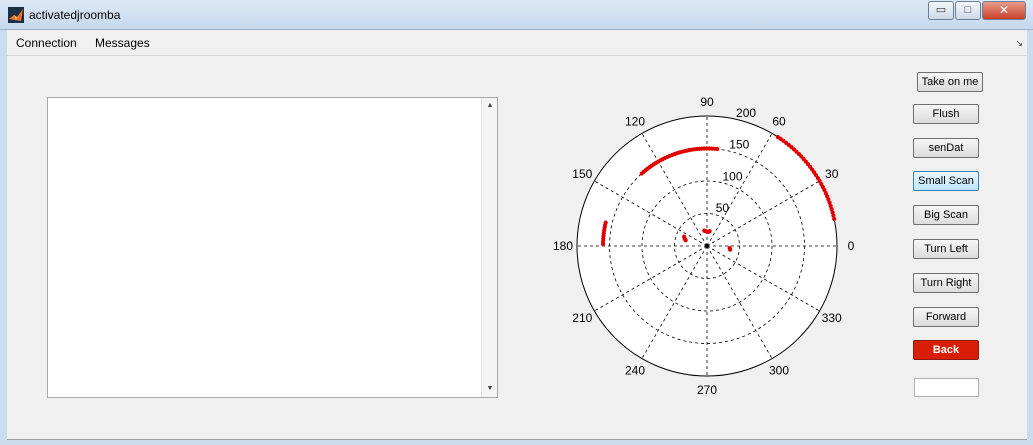 Image resolution: width=1033 pixels, height=445 pixels. I want to click on angle-tick-label: 150, so click(582, 174).